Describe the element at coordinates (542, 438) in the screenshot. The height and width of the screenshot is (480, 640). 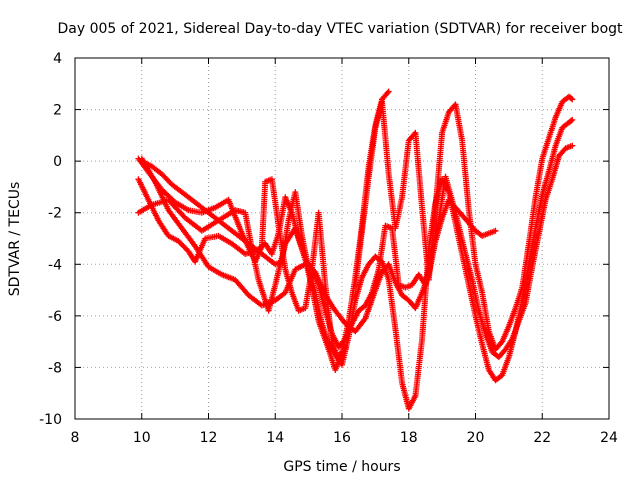
I see `x-tick-label: 22` at that location.